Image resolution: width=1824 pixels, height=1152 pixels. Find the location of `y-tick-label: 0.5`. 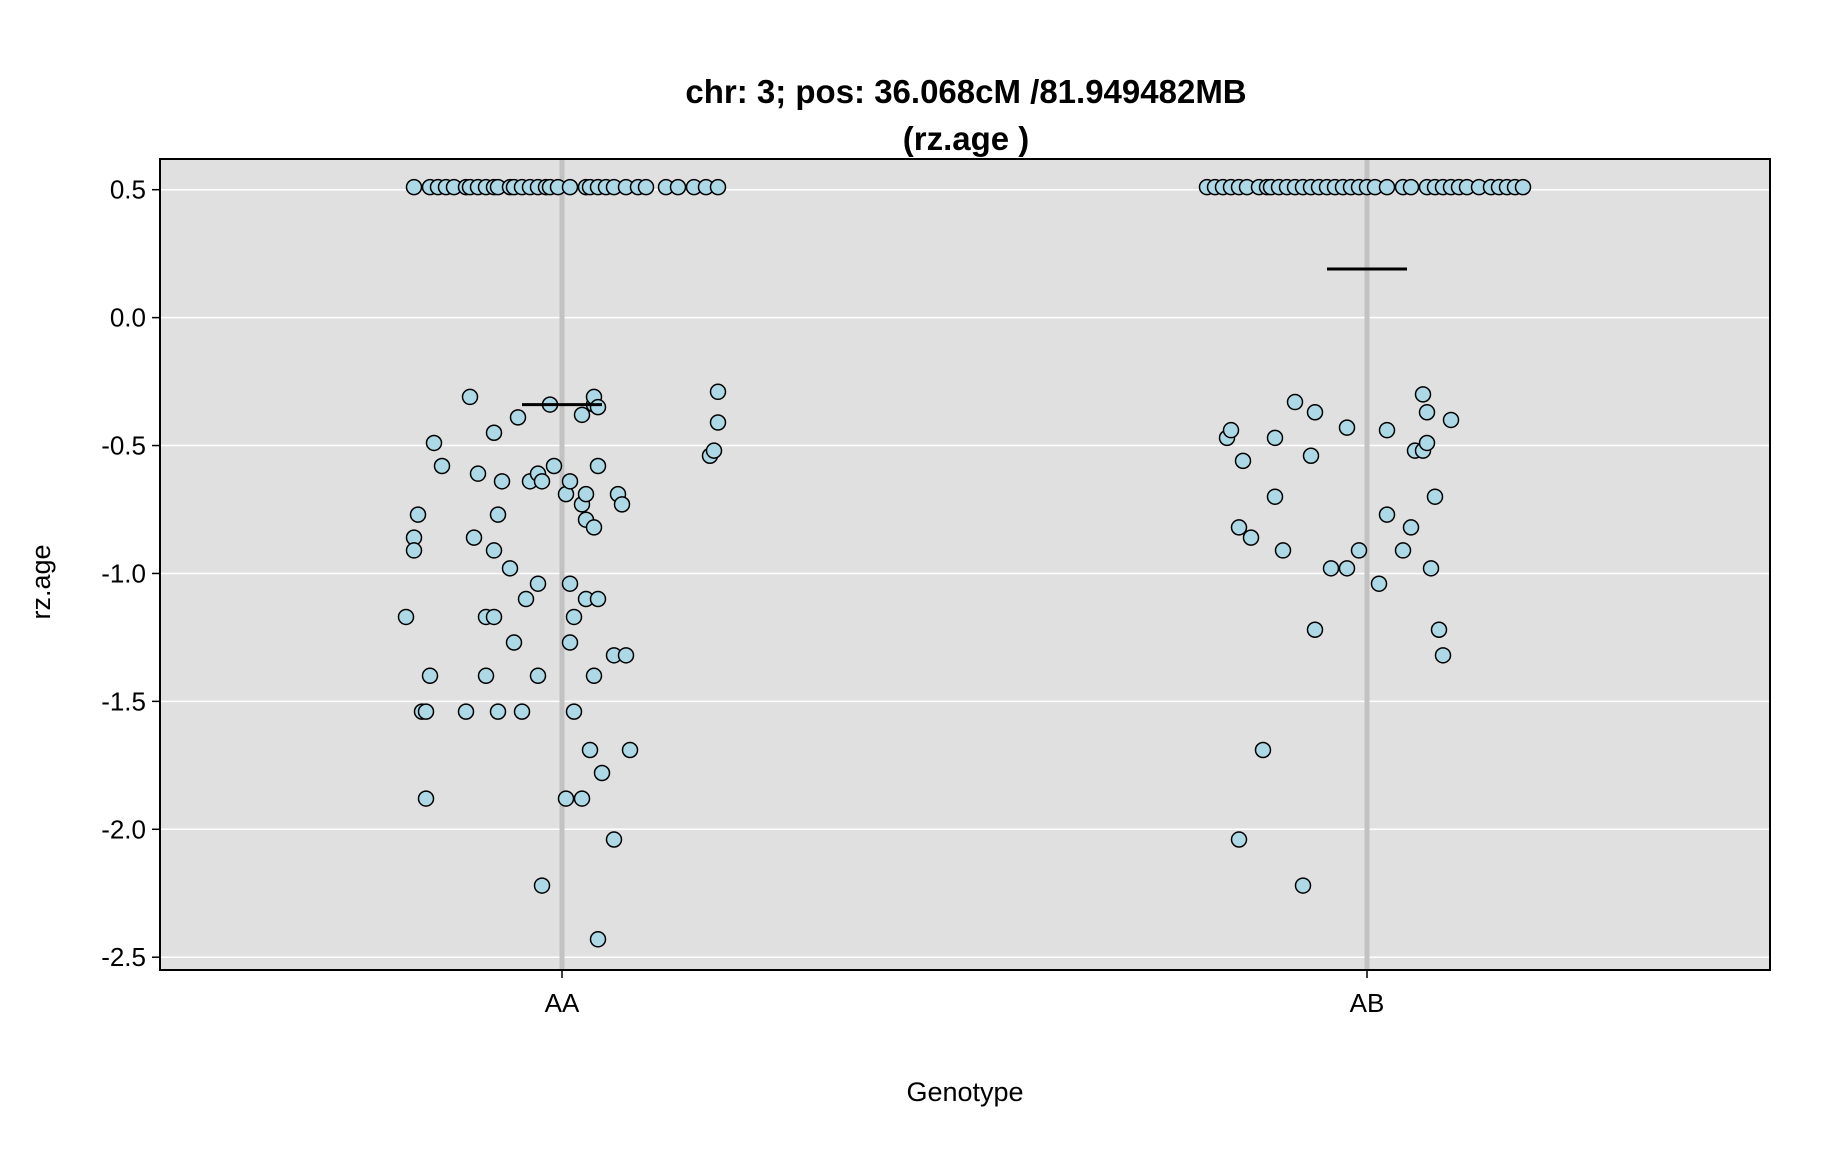

y-tick-label: 0.5 is located at coordinates (128, 190).